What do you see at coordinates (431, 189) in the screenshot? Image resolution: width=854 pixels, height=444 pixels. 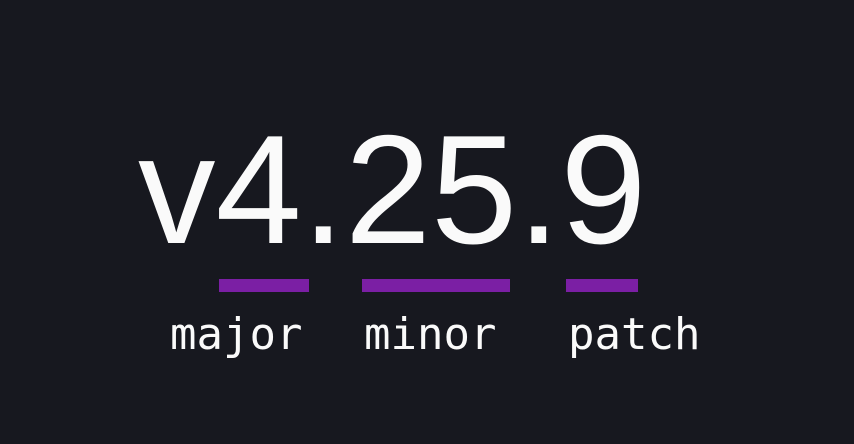 I see `version-minor: 25` at bounding box center [431, 189].